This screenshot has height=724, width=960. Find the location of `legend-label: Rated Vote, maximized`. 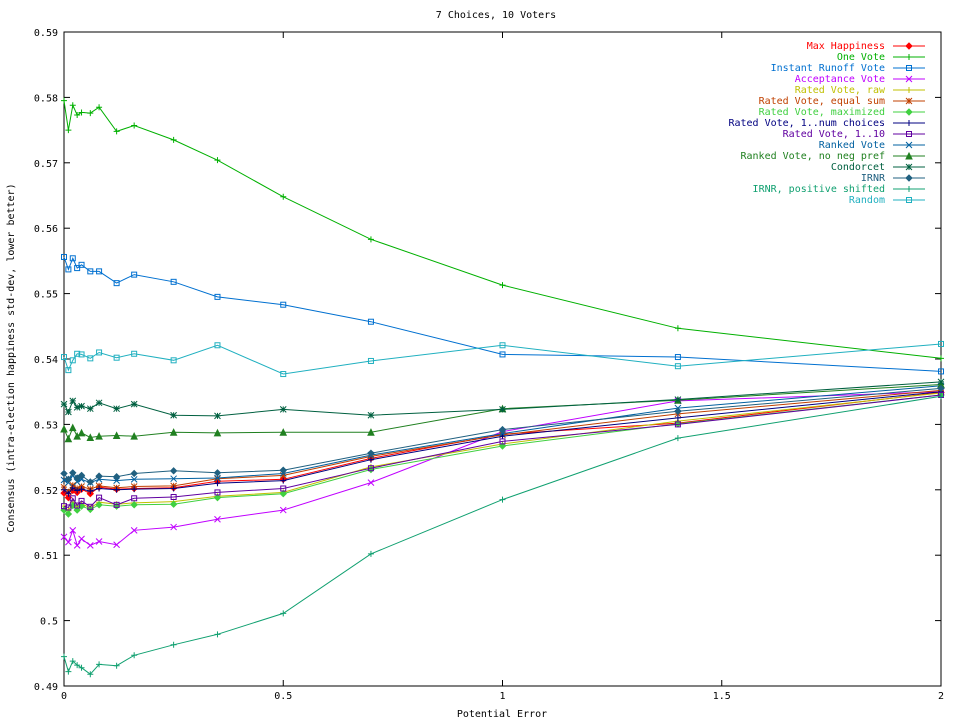

legend-label: Rated Vote, maximized is located at coordinates (822, 112).